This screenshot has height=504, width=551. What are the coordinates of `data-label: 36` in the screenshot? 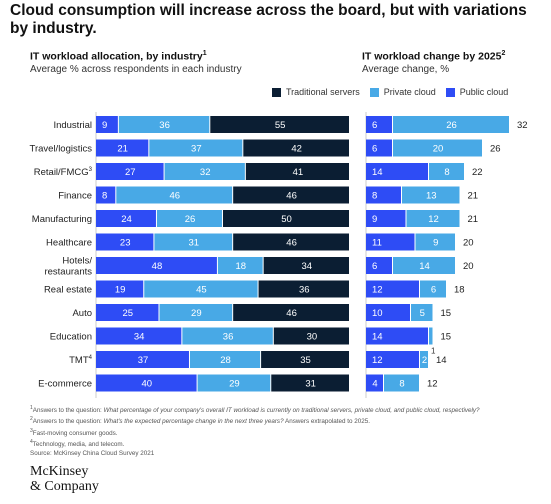 It's located at (164, 125).